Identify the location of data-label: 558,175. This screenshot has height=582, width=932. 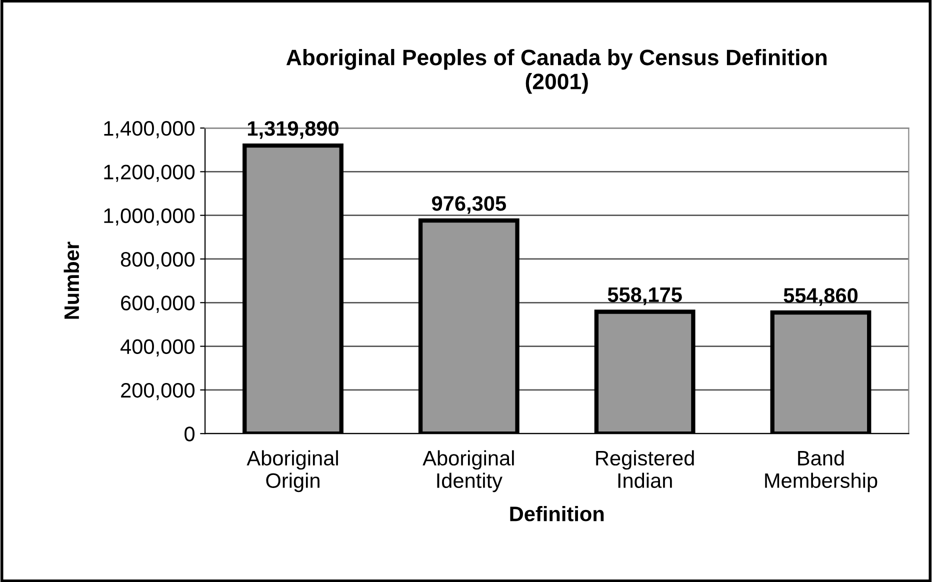
(645, 296).